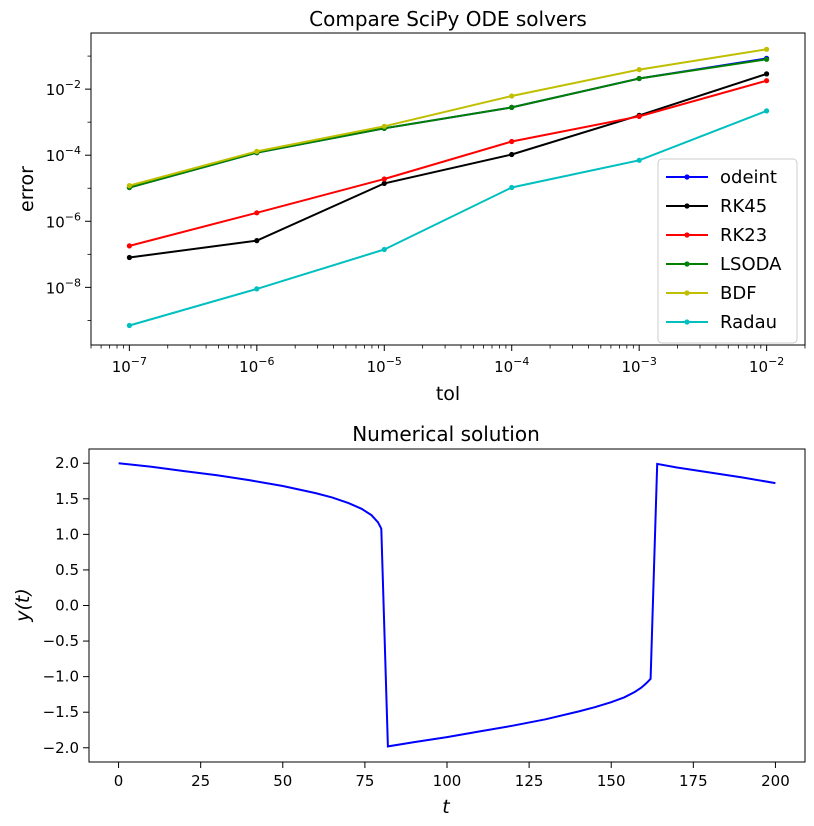 The image size is (814, 826). I want to click on x-tick-label: 10−3, so click(639, 365).